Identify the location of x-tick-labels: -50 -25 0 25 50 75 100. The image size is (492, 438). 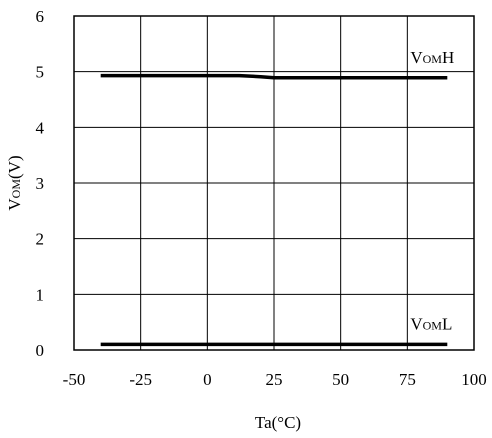
(275, 379).